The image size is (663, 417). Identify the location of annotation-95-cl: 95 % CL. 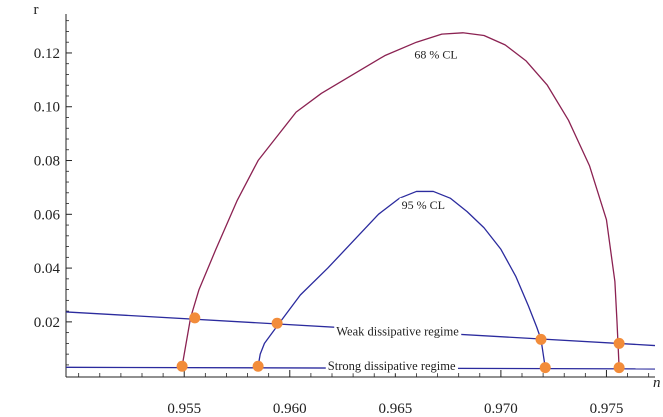
(423, 205).